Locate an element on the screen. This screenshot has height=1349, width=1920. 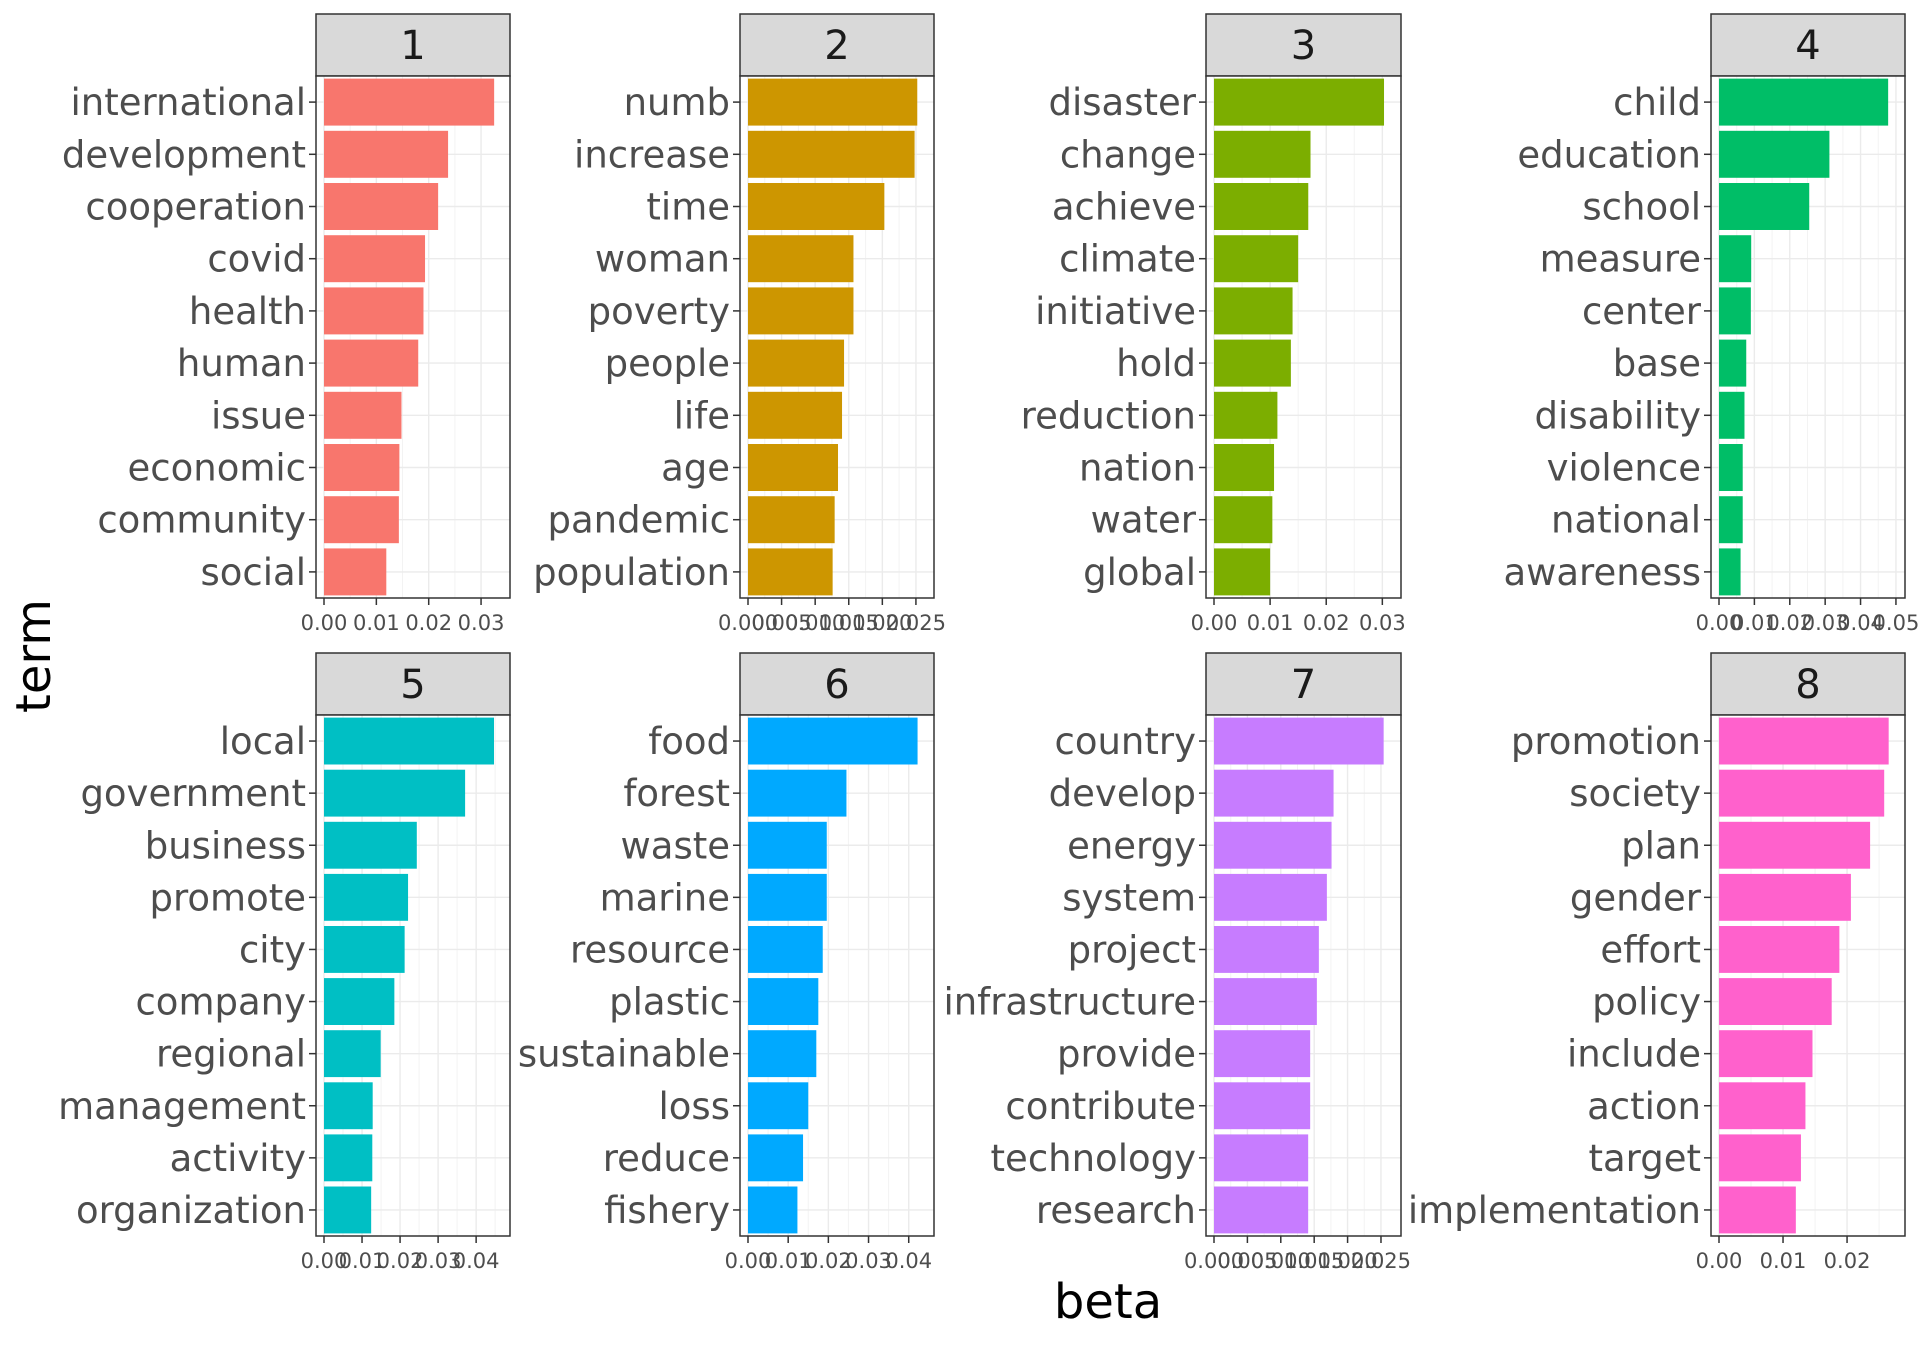
x-tick-label-4-0.02: 0.02 is located at coordinates (1789, 623).